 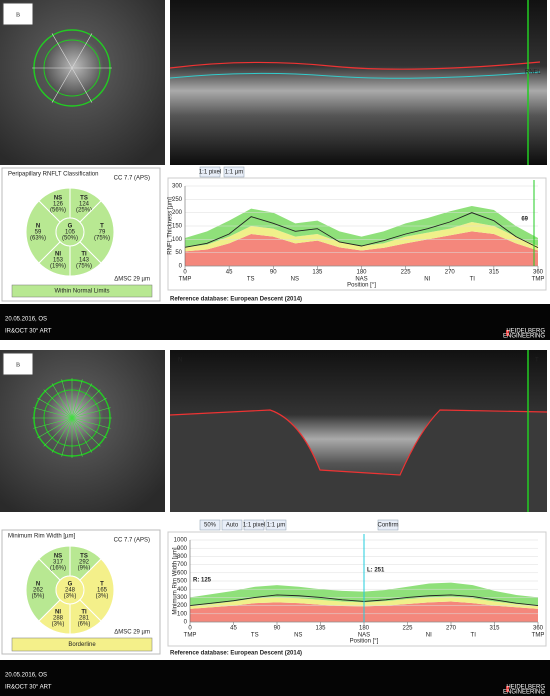 What do you see at coordinates (190, 629) in the screenshot?
I see `x-tick-label: 0` at bounding box center [190, 629].